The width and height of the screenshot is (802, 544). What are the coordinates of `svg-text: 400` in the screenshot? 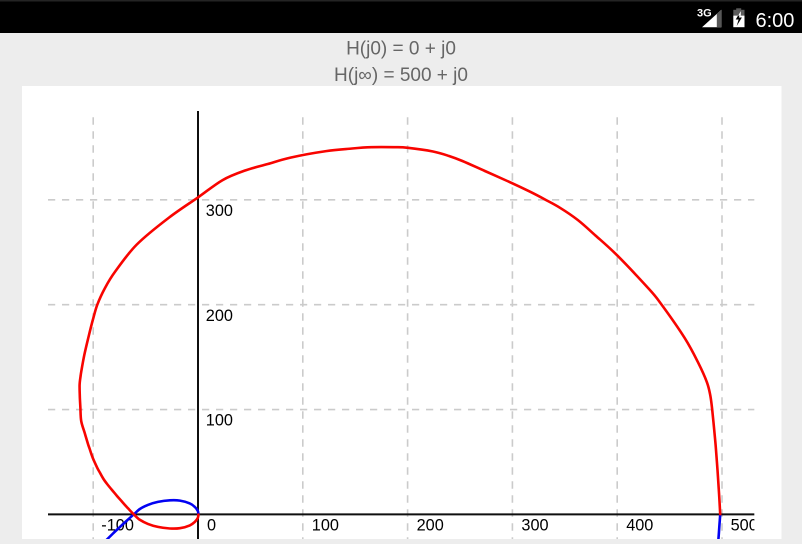 It's located at (639, 526).